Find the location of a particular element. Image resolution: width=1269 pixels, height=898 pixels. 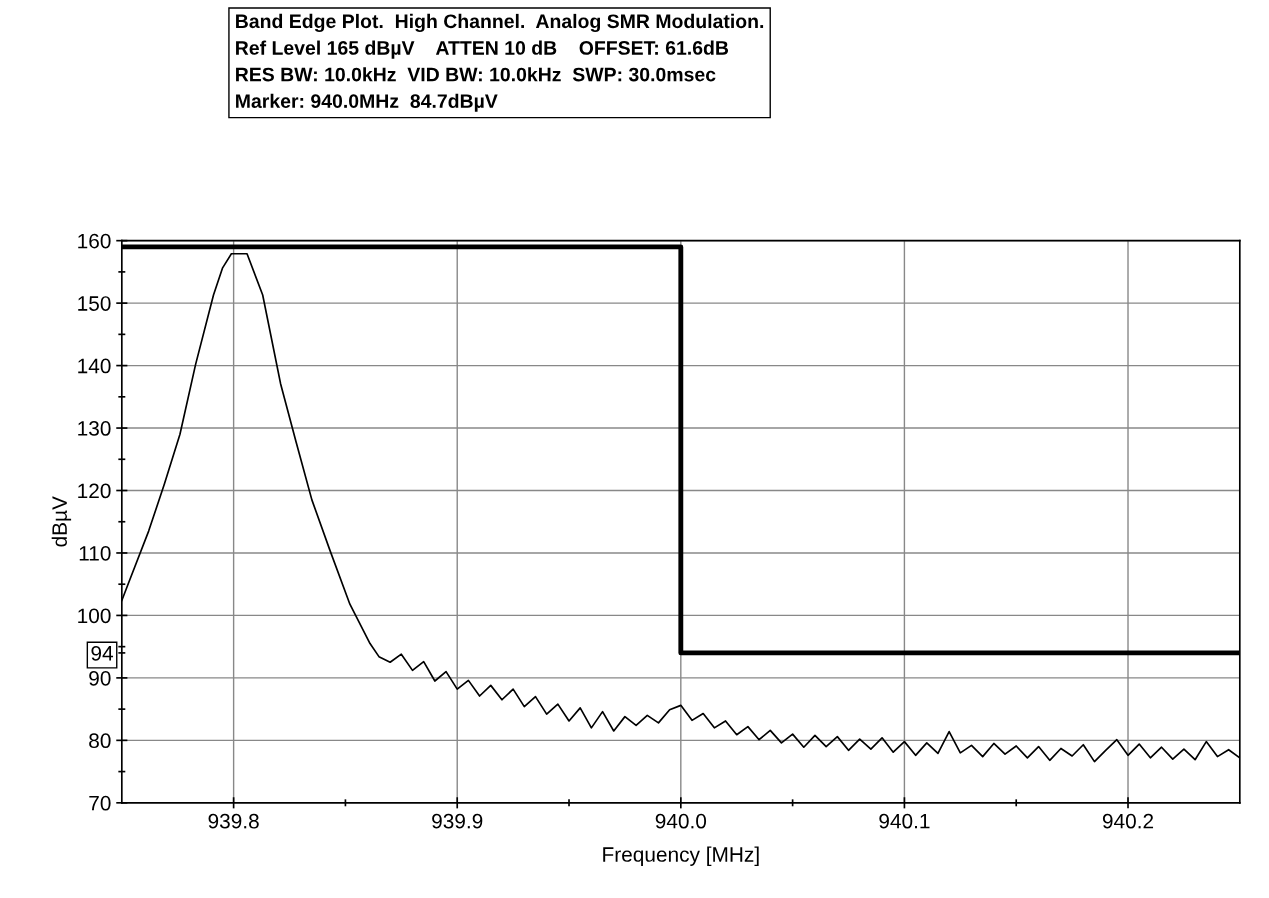

y-tick-label: 140 is located at coordinates (94, 366).